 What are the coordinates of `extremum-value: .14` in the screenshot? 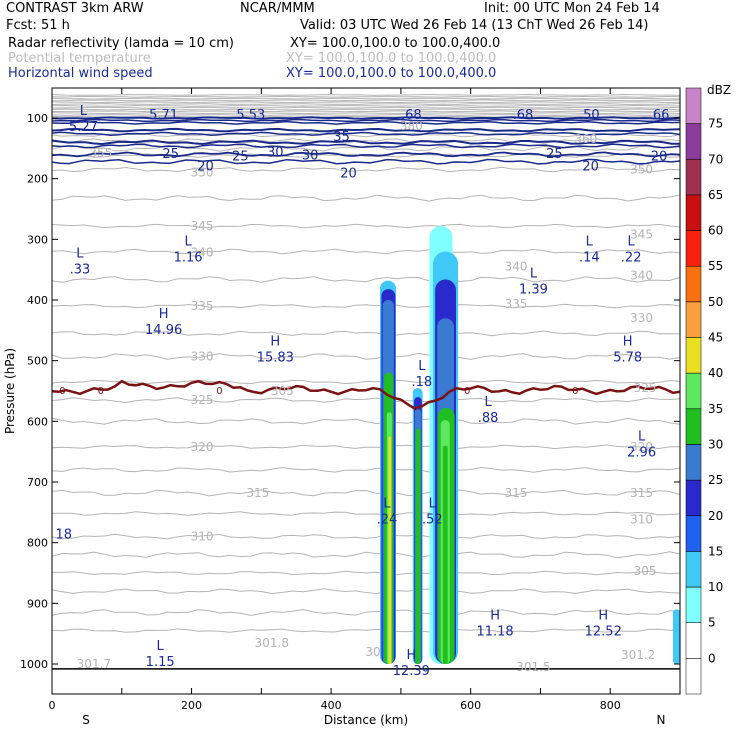 It's located at (589, 257).